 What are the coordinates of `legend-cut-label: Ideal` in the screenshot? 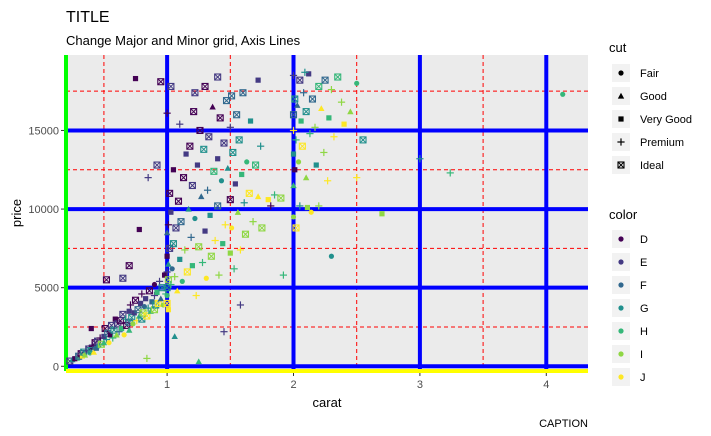 It's located at (652, 166).